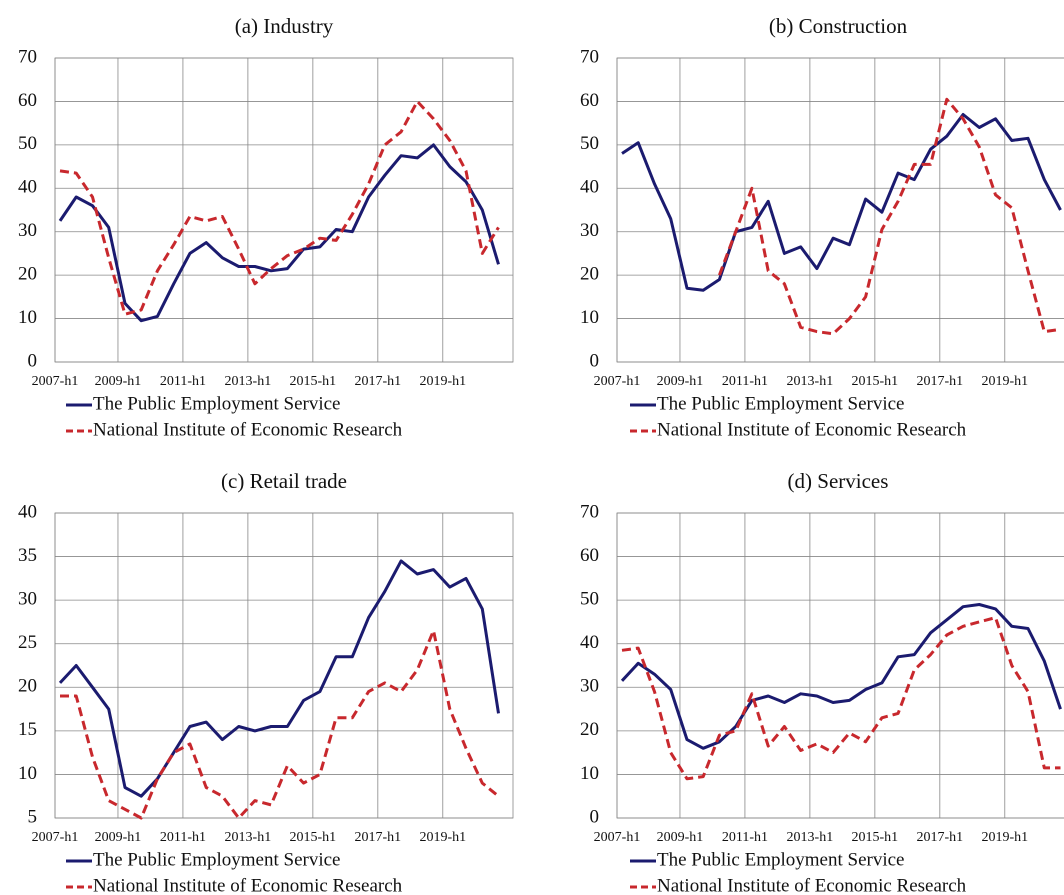  What do you see at coordinates (838, 481) in the screenshot?
I see `panel-title: (d) Services` at bounding box center [838, 481].